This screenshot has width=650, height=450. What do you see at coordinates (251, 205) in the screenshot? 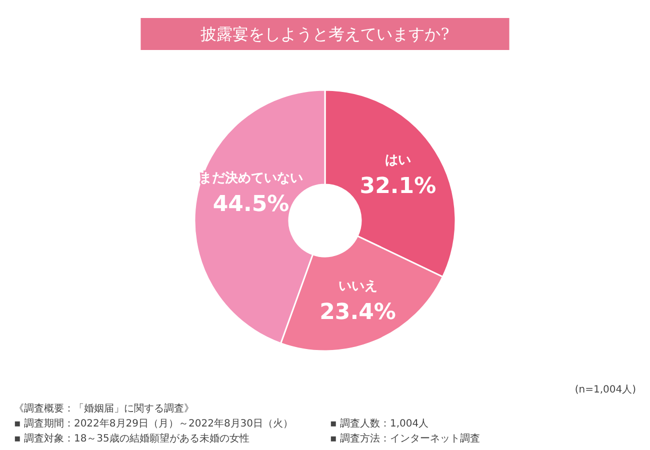
I see `data-label: 44.5%` at bounding box center [251, 205].